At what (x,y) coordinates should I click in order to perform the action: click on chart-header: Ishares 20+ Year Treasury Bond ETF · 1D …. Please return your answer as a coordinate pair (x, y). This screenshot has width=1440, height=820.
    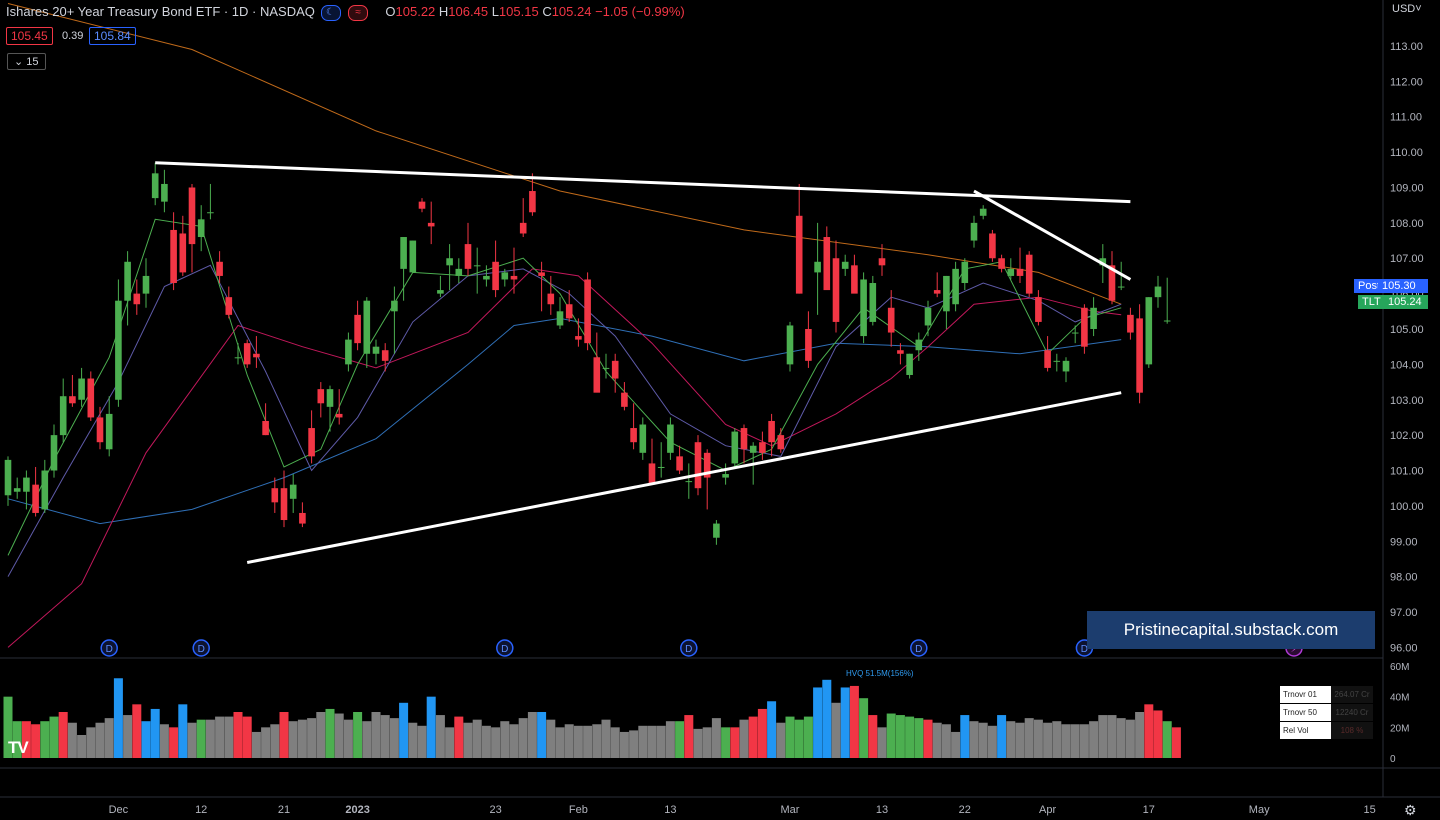
    Looking at the image, I should click on (345, 12).